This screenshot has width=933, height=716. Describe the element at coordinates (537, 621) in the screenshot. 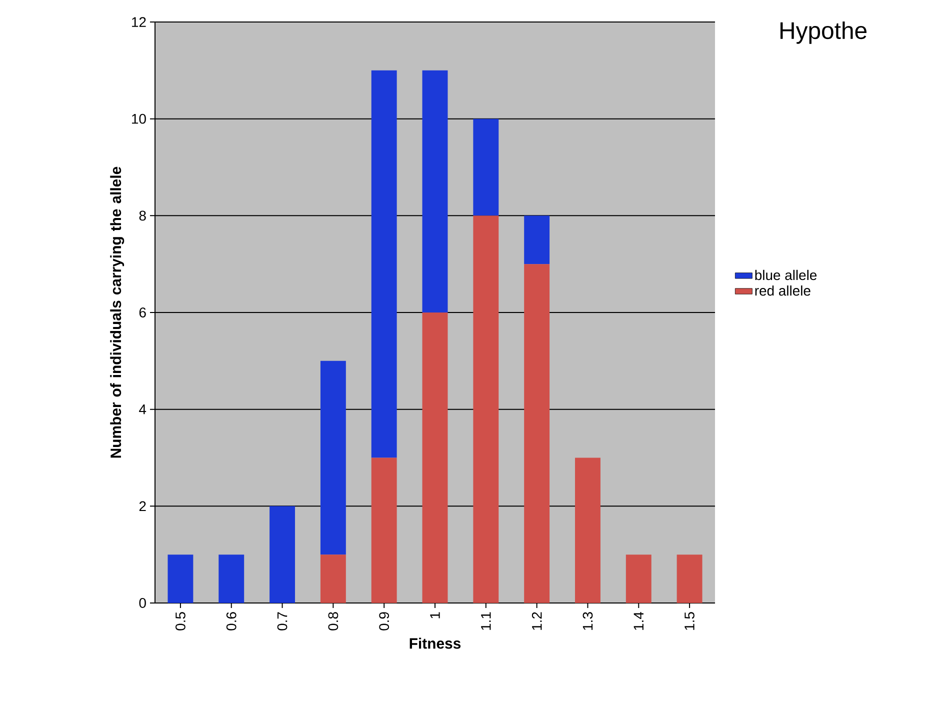

I see `x-tick-label: 1.2` at that location.